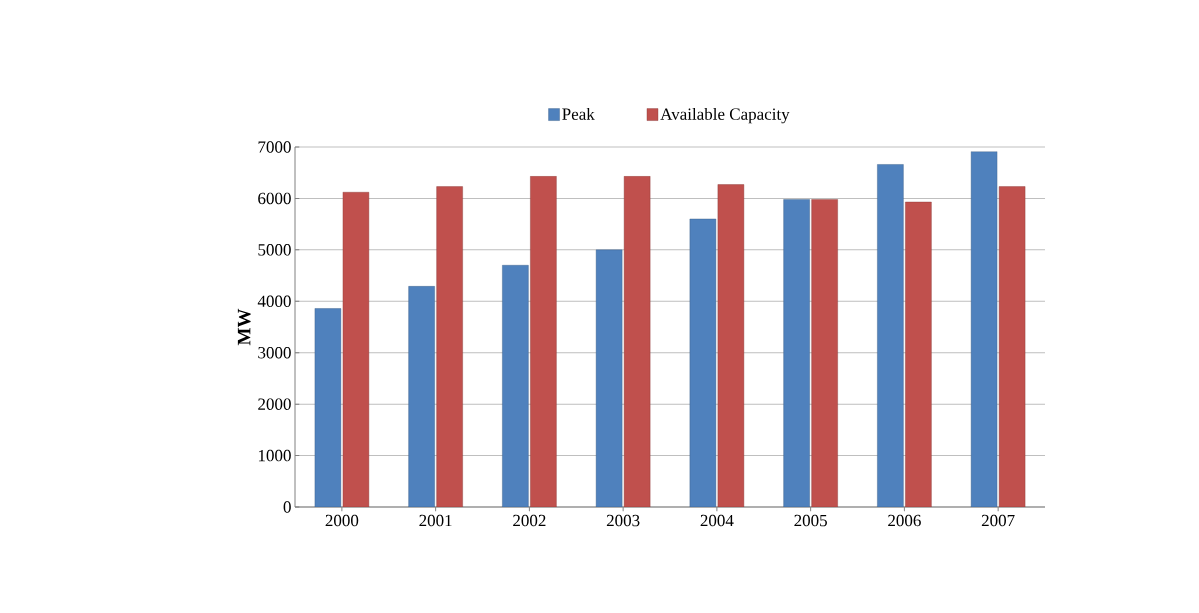 The height and width of the screenshot is (613, 1199). Describe the element at coordinates (717, 520) in the screenshot. I see `x-tick-label: 2004` at that location.